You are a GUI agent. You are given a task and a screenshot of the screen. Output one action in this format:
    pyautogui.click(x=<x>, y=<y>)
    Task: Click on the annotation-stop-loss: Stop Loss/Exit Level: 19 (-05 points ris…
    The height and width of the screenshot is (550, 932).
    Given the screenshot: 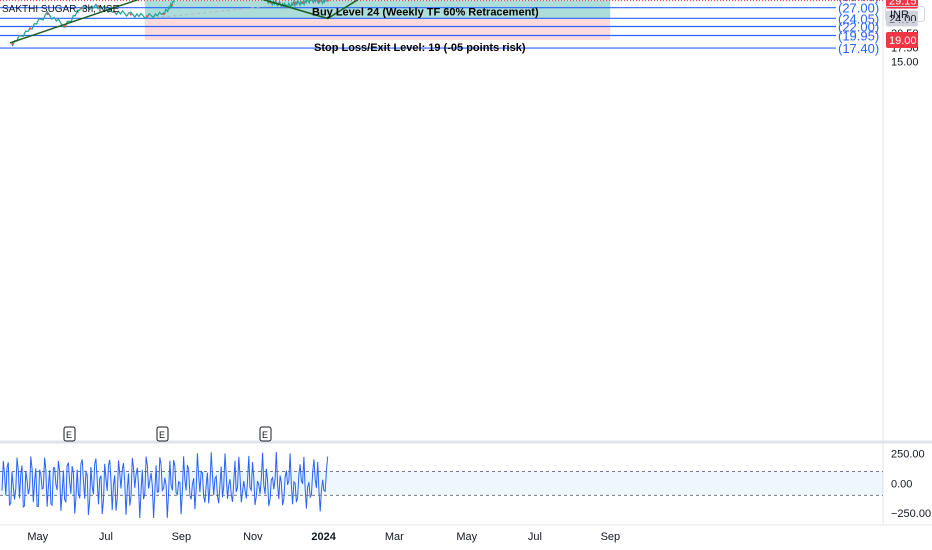 What is the action you would take?
    pyautogui.click(x=420, y=48)
    